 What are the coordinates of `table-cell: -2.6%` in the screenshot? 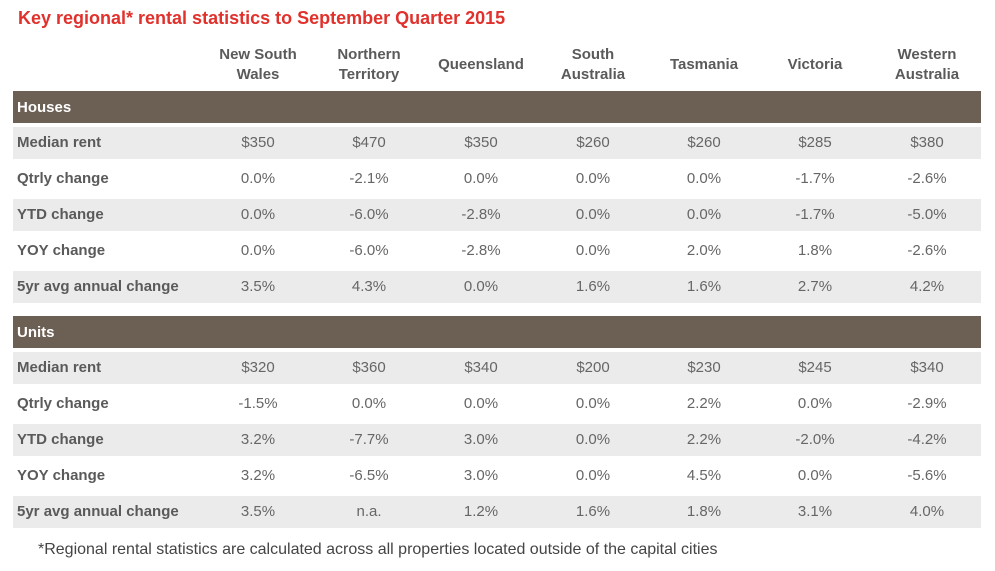 It's located at (927, 178).